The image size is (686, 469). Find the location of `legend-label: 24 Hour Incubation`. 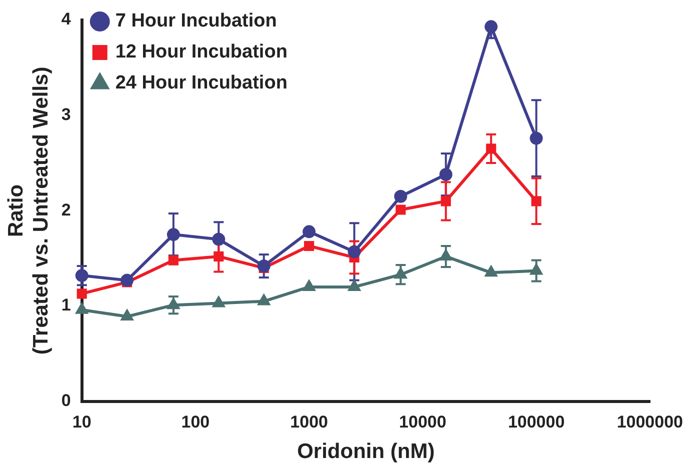

legend-label: 24 Hour Incubation is located at coordinates (201, 83).